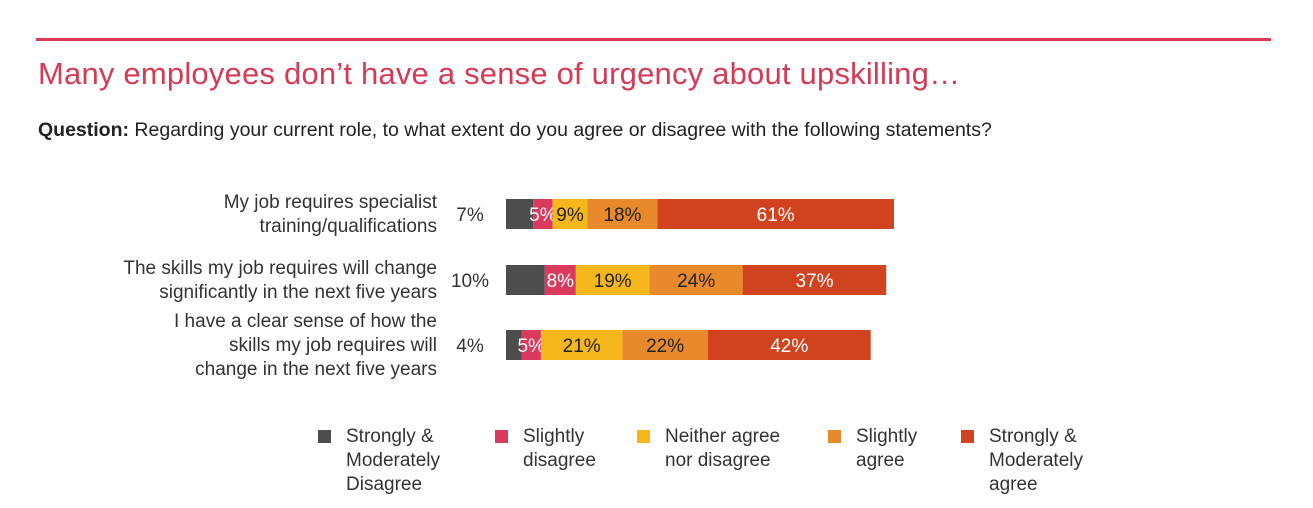 This screenshot has height=508, width=1313. I want to click on legend-label: Strongly & Moderately agree, so click(1036, 460).